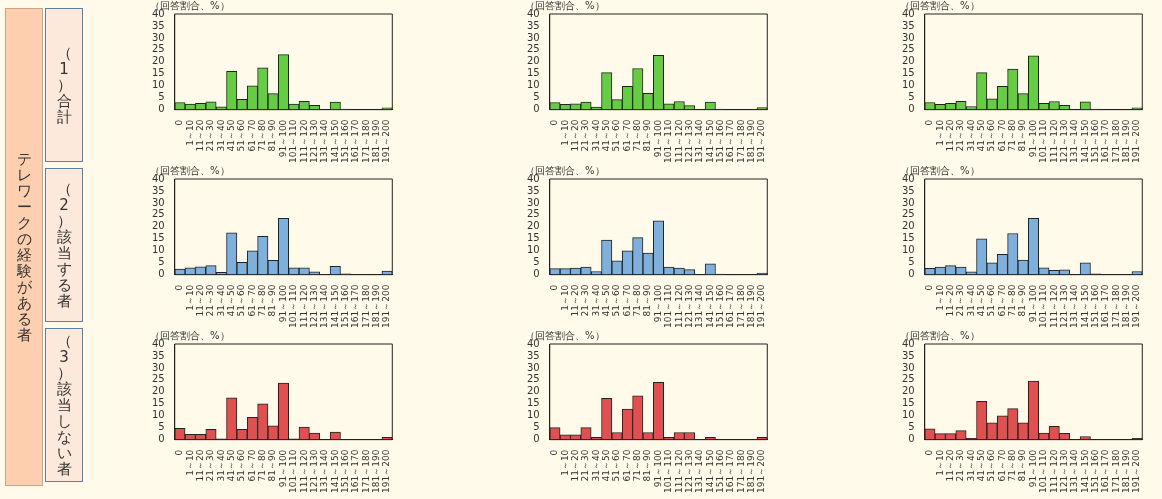 This screenshot has height=499, width=1162. I want to click on x-tick-label: 141～150, so click(334, 306).